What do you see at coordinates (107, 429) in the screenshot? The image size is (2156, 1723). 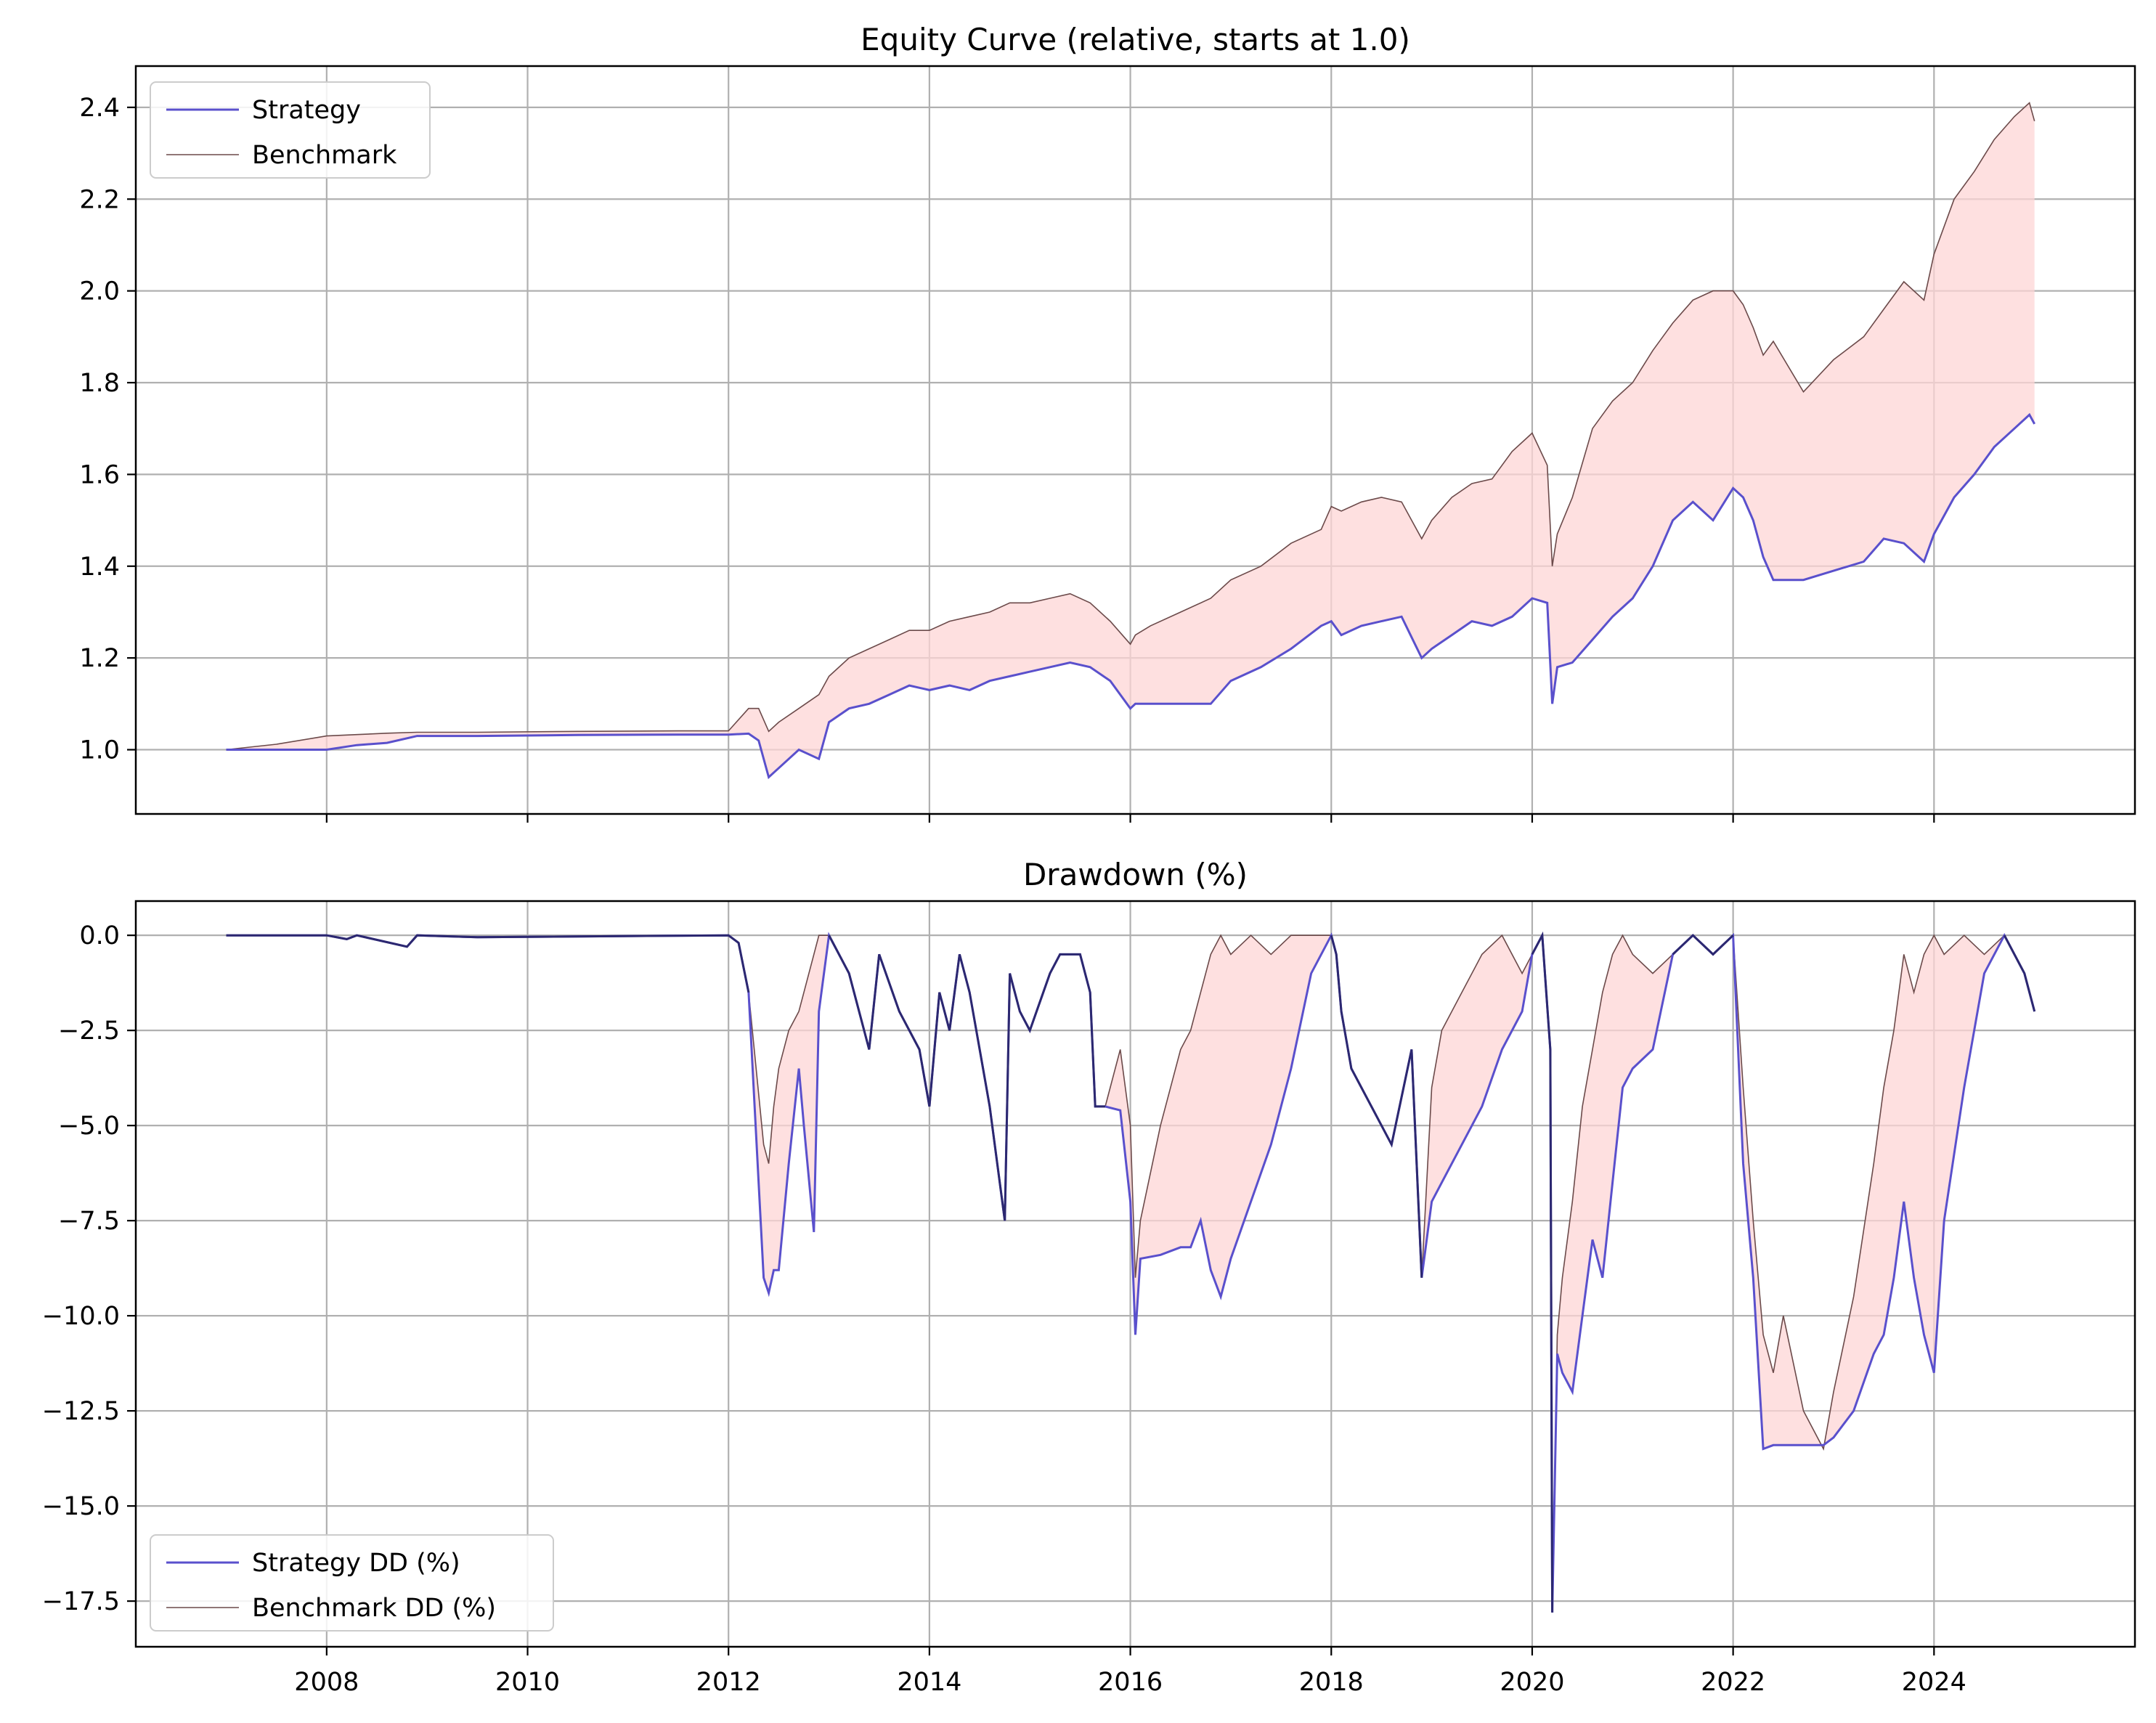 I see `equity-y-ticks: 1.0 1.2 1.4 1.6 1.8 2.0 2.2 2.4` at bounding box center [107, 429].